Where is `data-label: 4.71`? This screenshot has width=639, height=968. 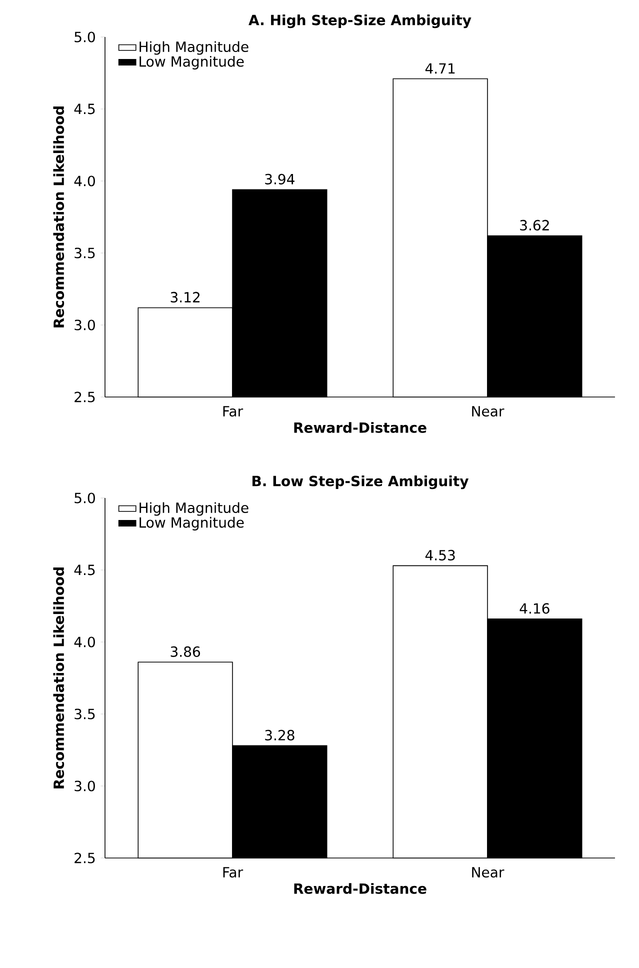 data-label: 4.71 is located at coordinates (440, 68).